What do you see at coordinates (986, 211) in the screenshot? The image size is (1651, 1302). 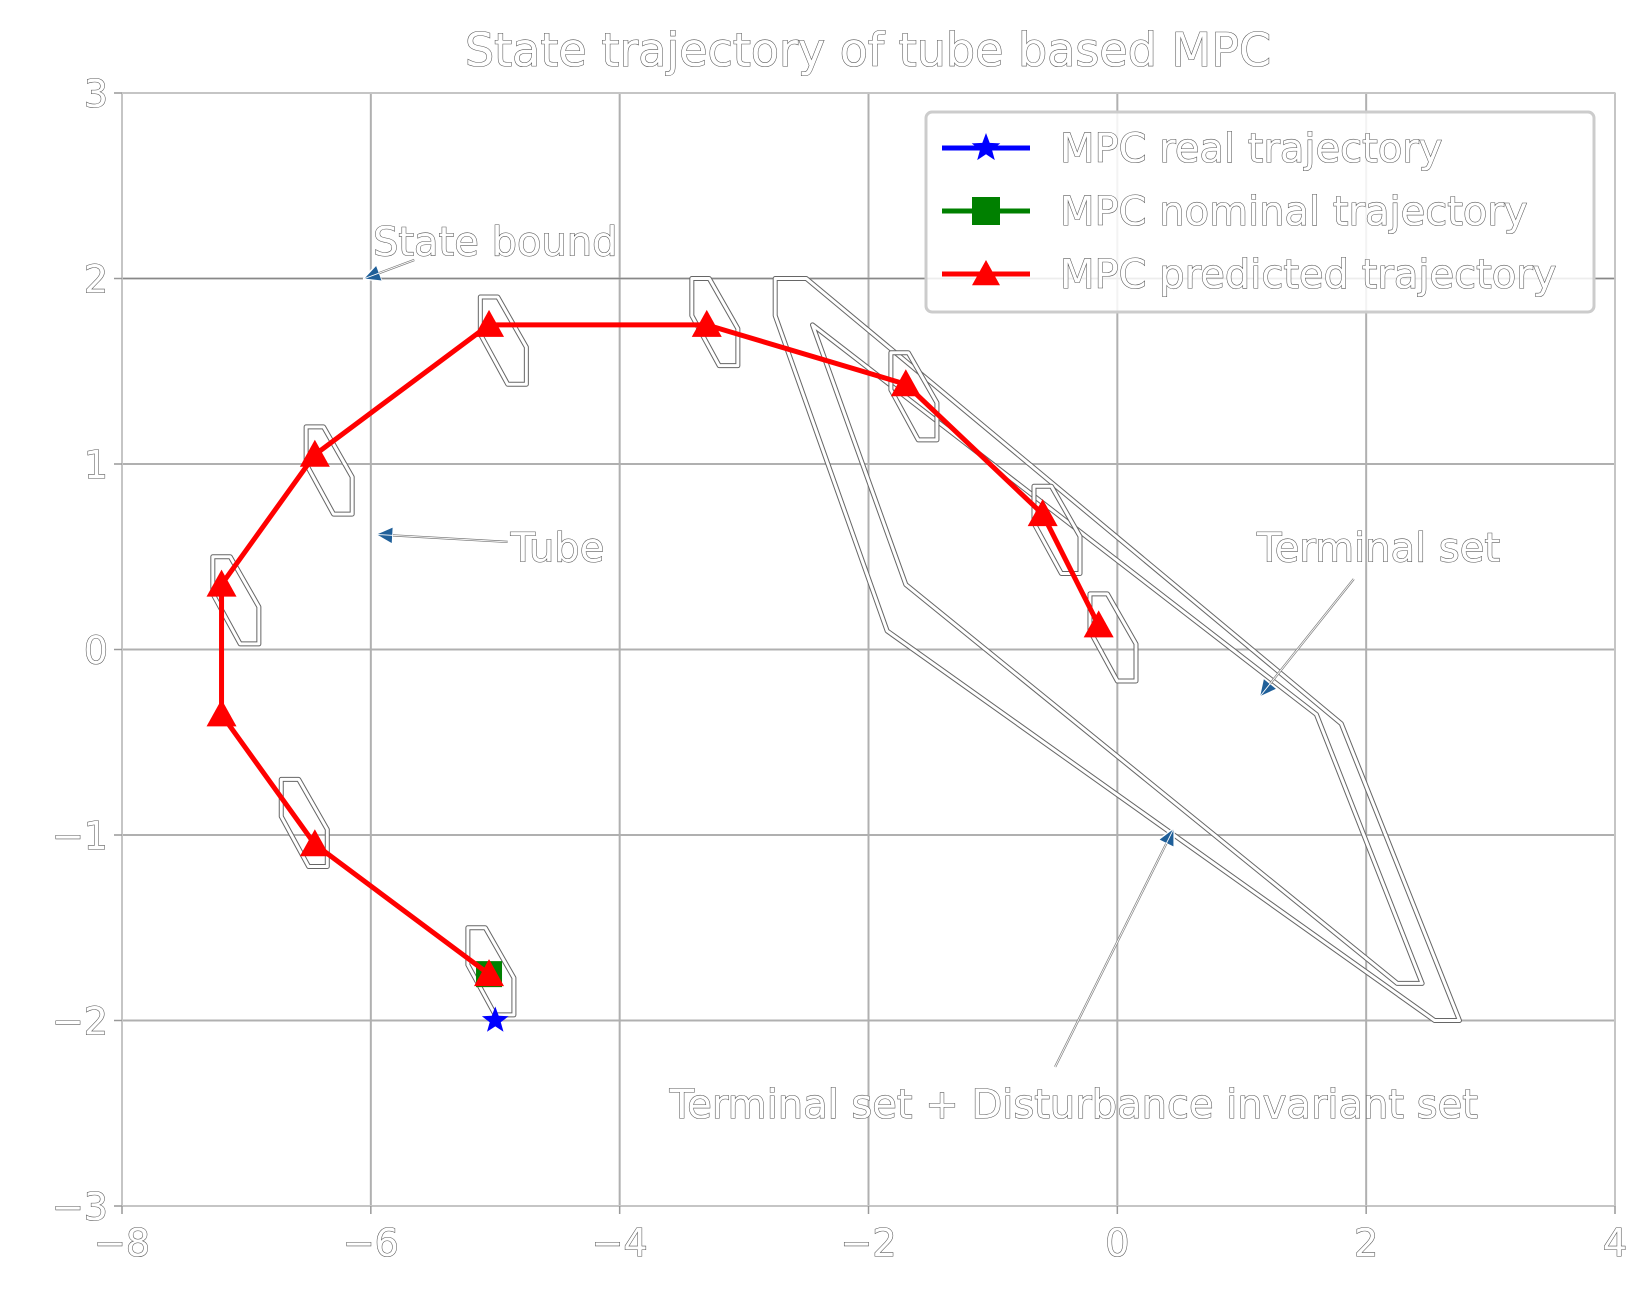 I see `legend-marker-square` at bounding box center [986, 211].